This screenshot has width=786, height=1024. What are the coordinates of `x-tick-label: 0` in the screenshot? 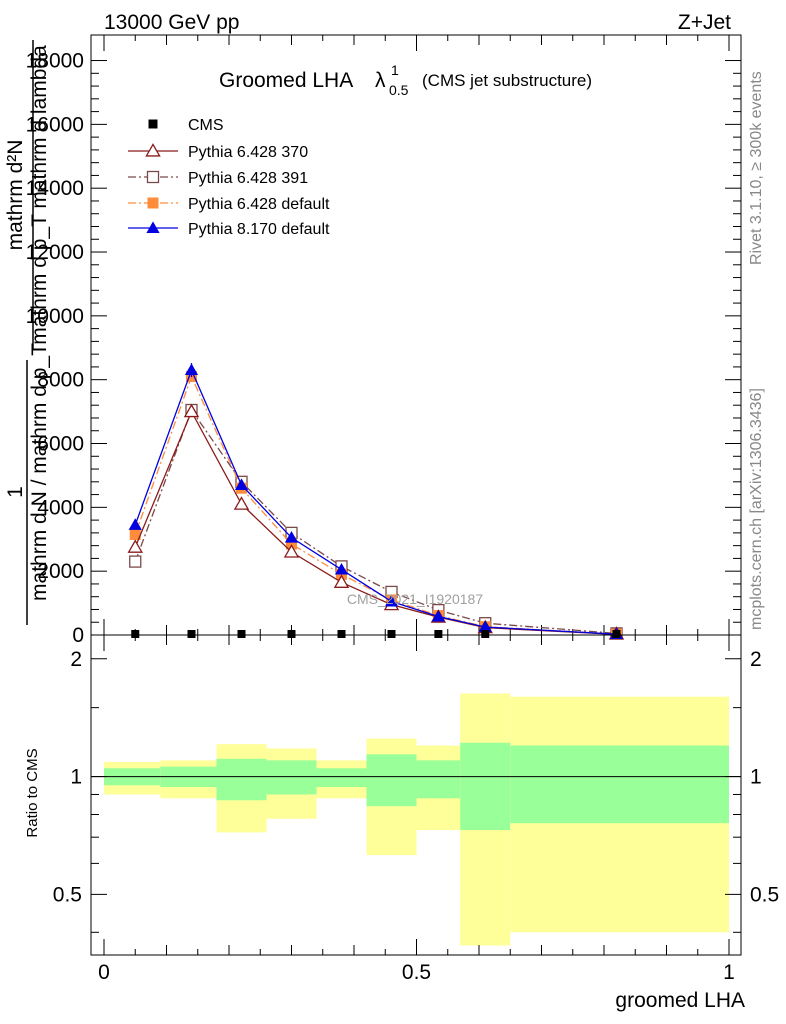 It's located at (104, 972).